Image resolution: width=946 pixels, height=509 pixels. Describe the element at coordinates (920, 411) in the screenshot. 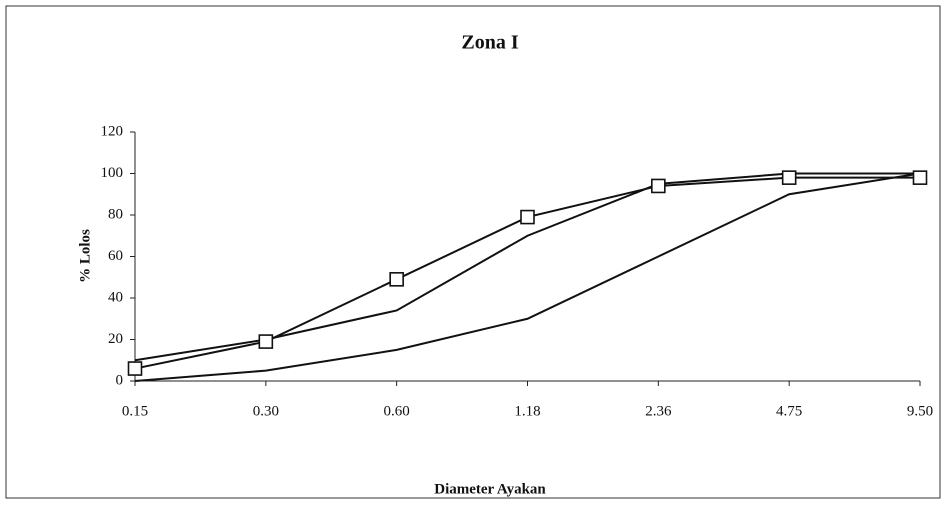

I see `x-tick-label: 9.50` at that location.